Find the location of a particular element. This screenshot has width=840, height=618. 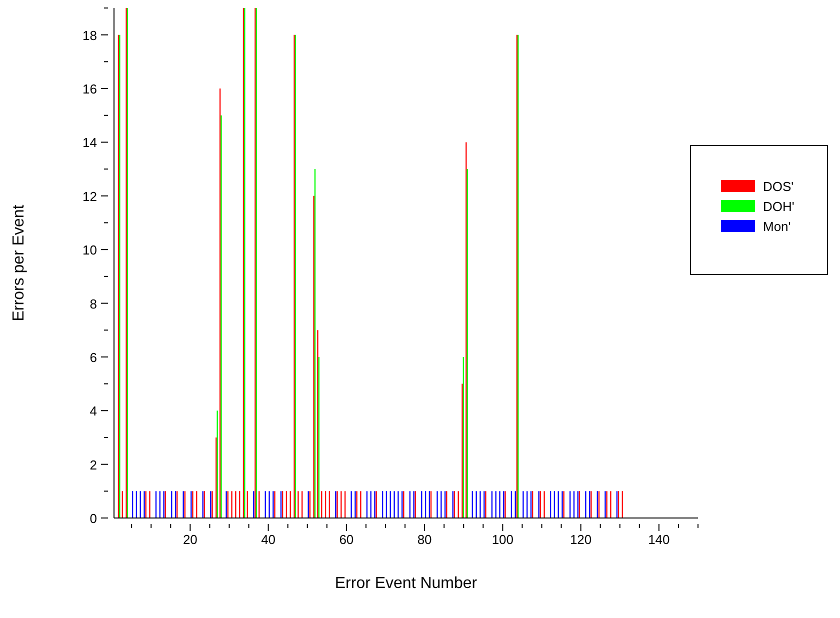

y-tick-label: 8 is located at coordinates (93, 304).